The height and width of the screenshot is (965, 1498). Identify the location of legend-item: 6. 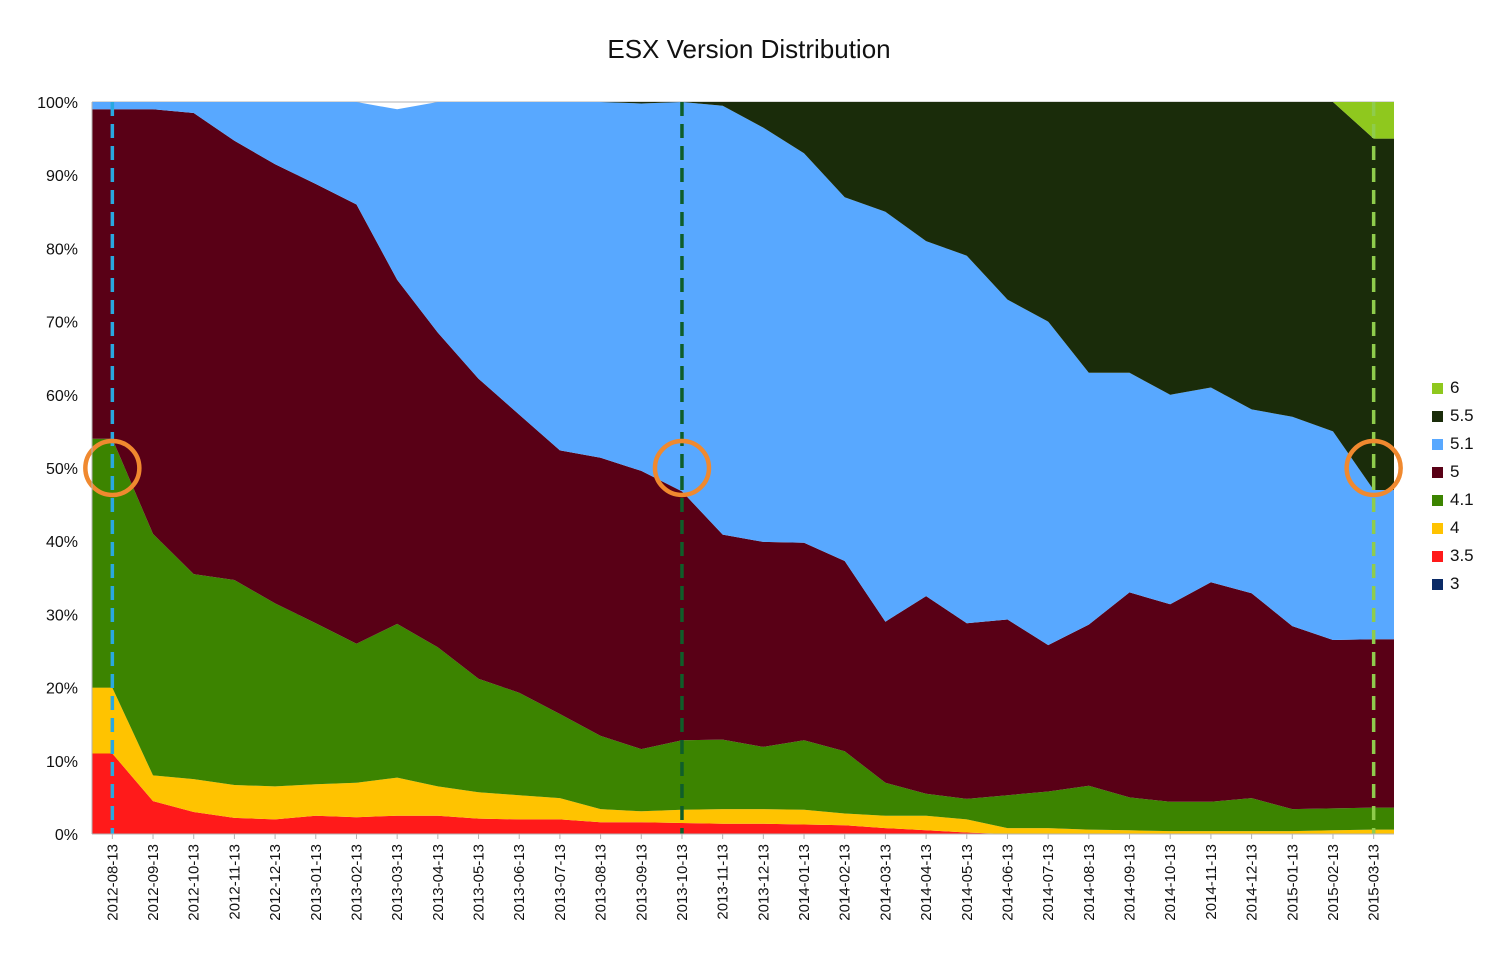
(1453, 388).